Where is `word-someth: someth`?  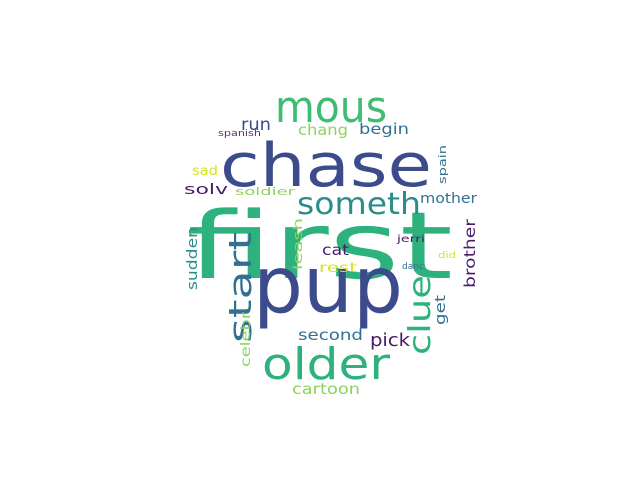 word-someth: someth is located at coordinates (359, 204).